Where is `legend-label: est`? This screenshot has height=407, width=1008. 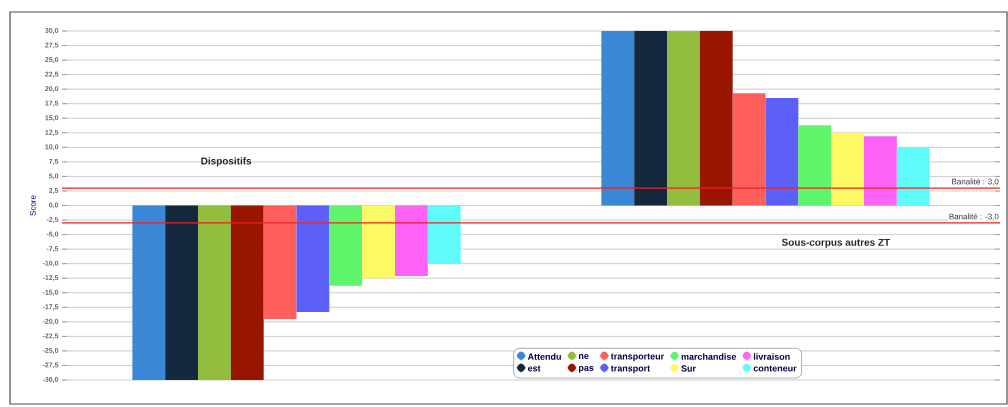
legend-label: est is located at coordinates (534, 368).